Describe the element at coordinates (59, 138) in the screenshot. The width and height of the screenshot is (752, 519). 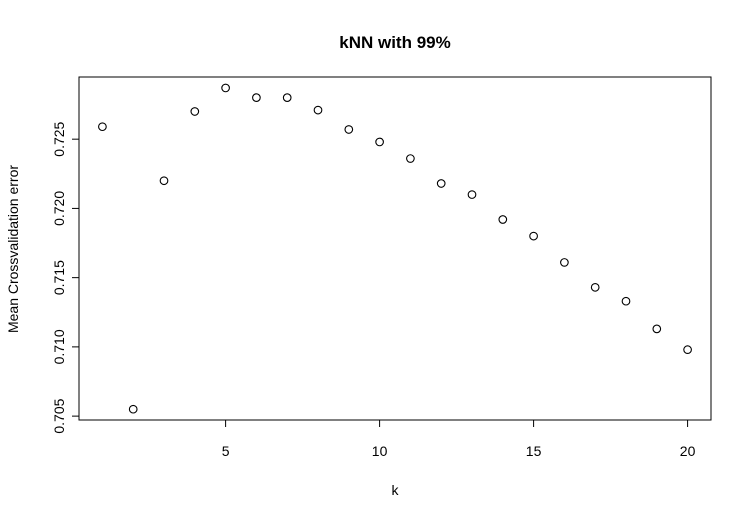
I see `y-tick-label: 0.725` at that location.